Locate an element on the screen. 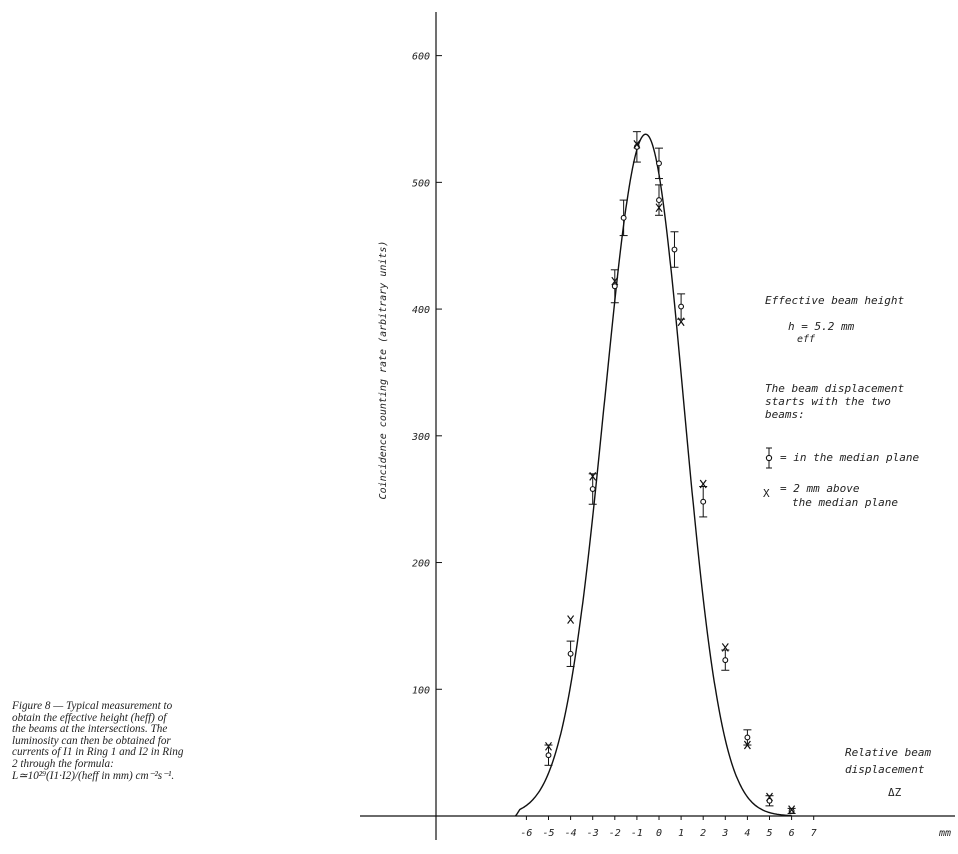 This screenshot has width=958, height=854. caption-line-2: obtain the effective height (heff) of is located at coordinates (89, 717).